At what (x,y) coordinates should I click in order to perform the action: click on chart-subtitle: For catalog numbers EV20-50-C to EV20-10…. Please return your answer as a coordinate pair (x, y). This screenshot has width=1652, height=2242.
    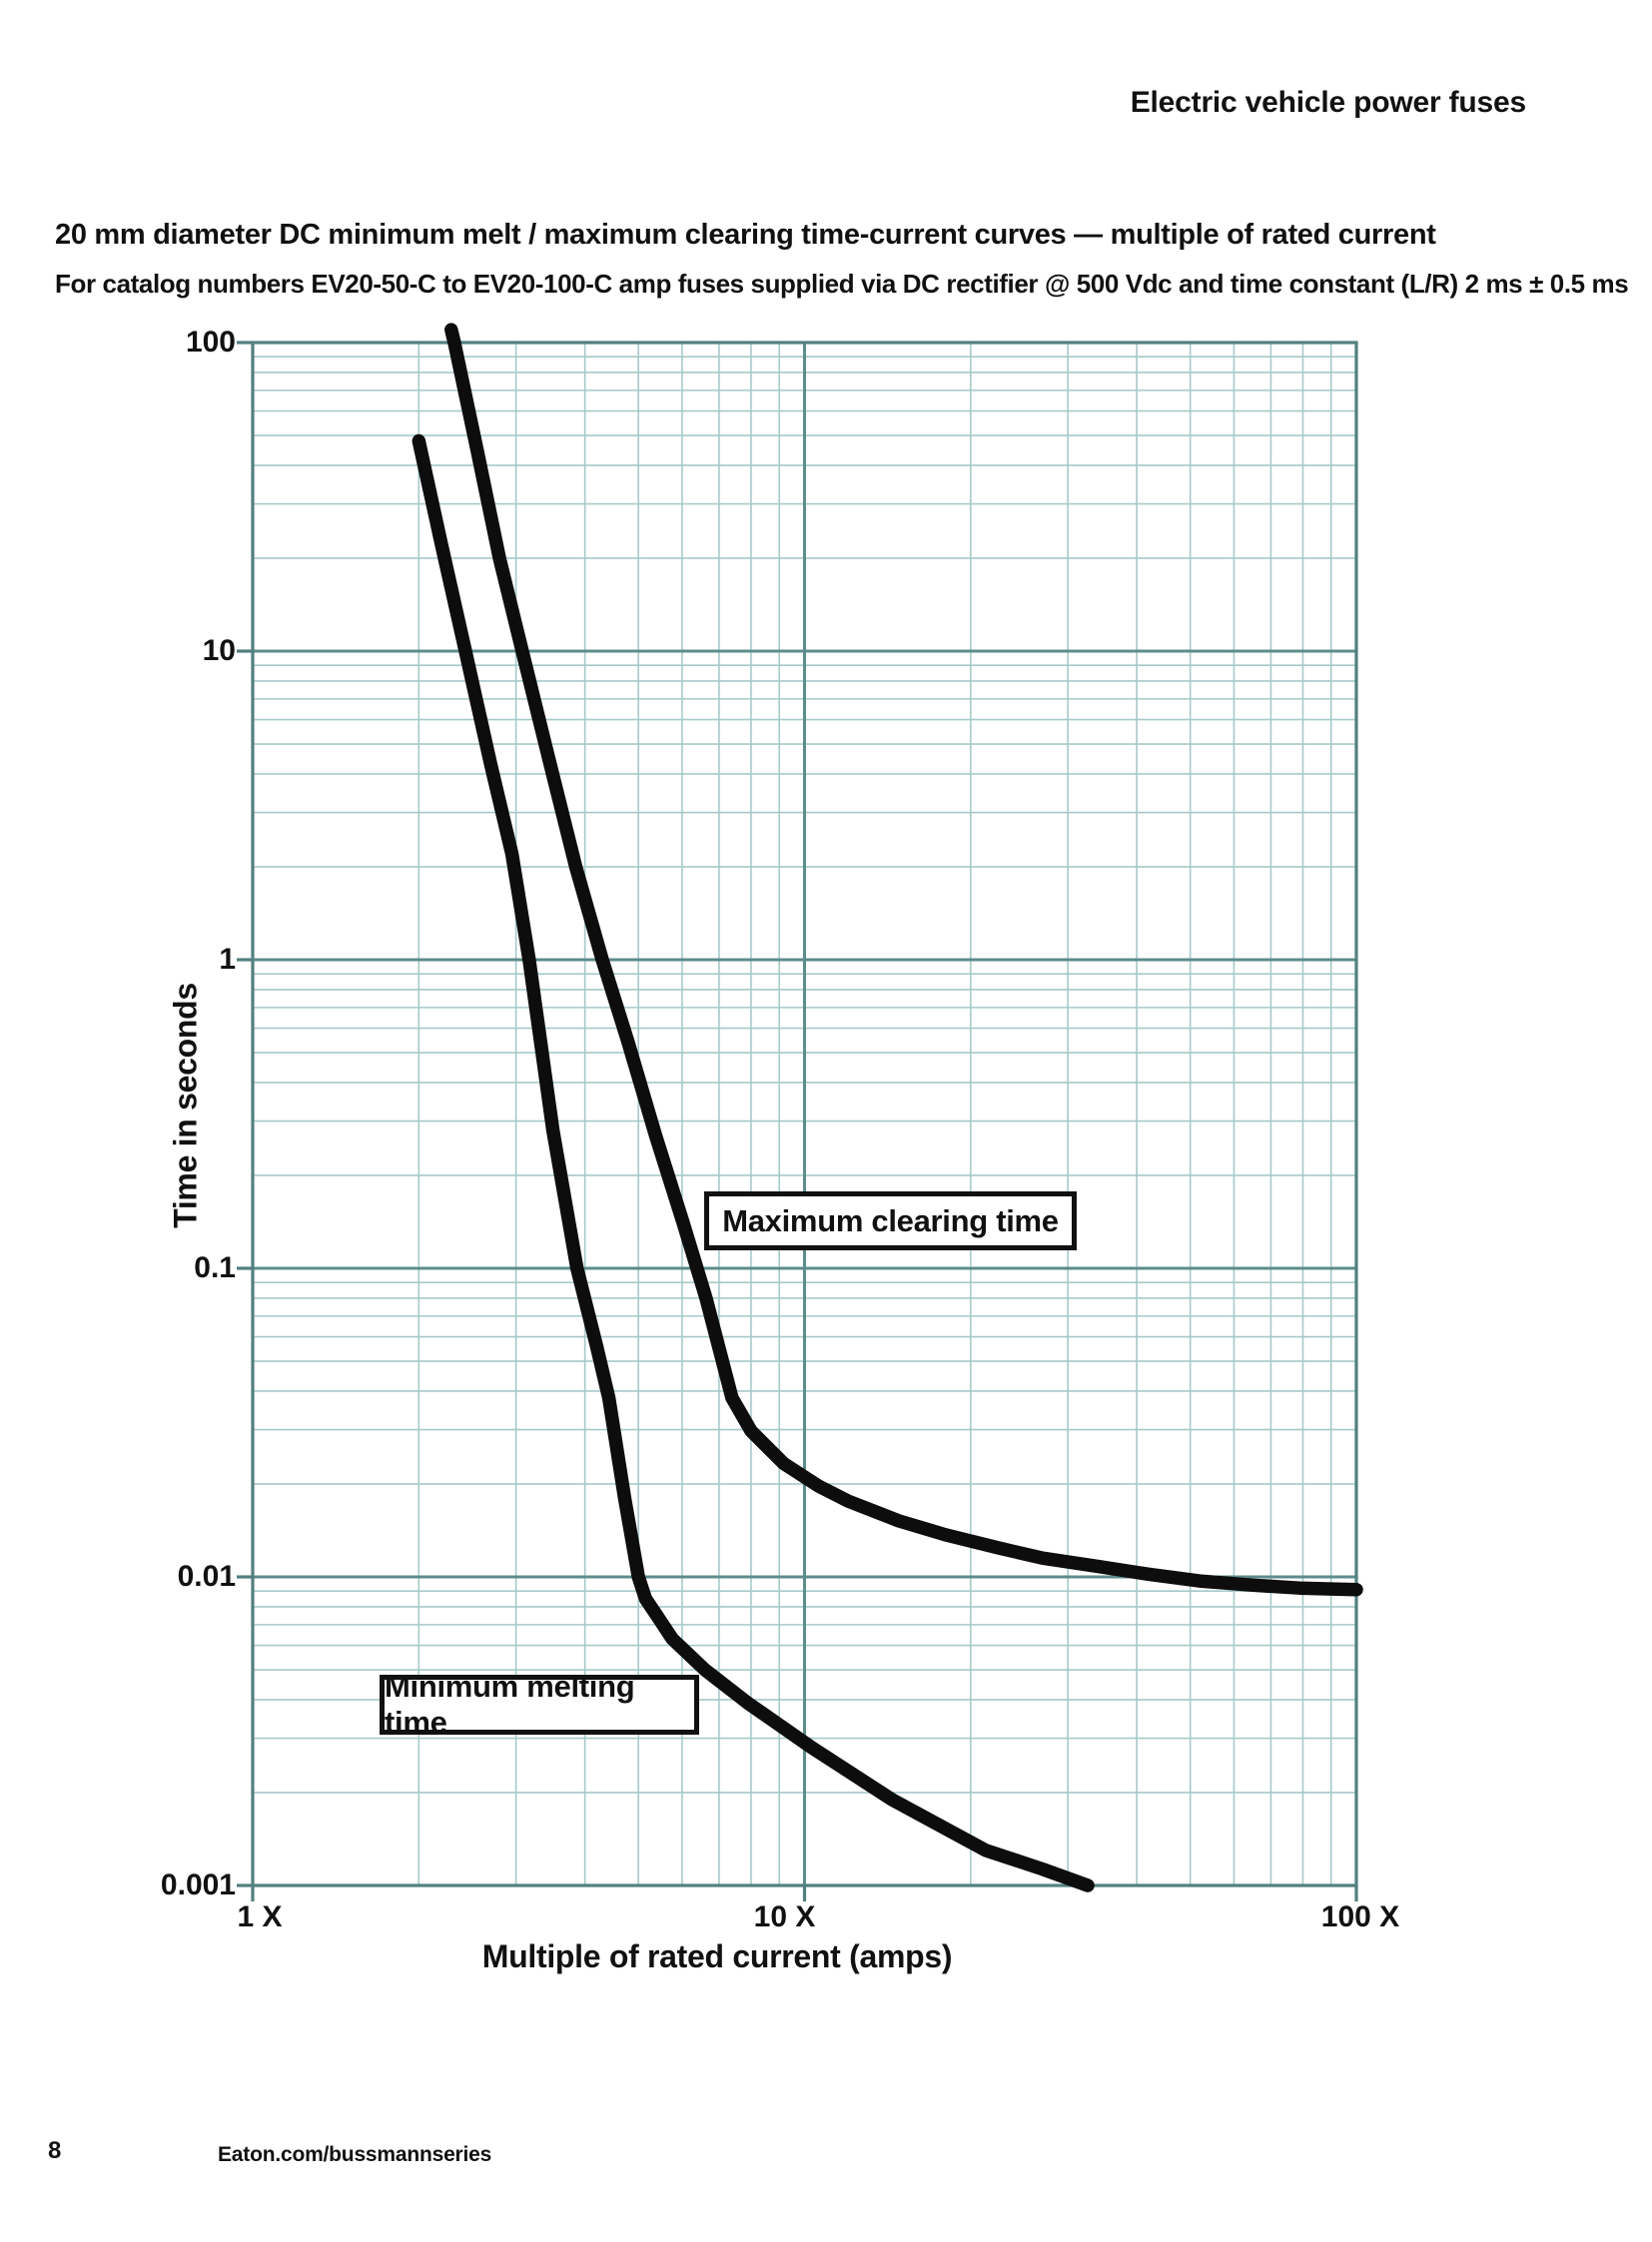
    Looking at the image, I should click on (842, 284).